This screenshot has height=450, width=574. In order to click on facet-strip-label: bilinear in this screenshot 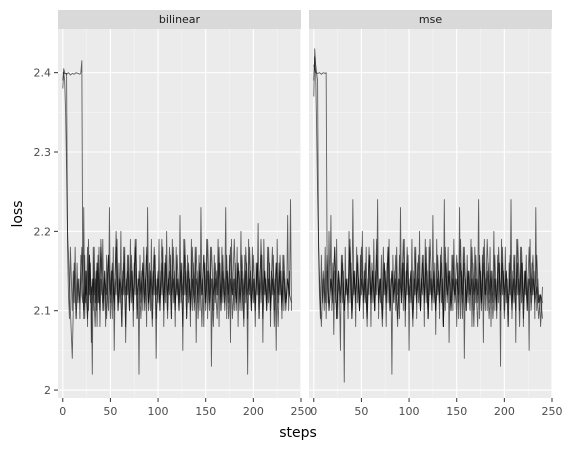, I will do `click(180, 19)`.